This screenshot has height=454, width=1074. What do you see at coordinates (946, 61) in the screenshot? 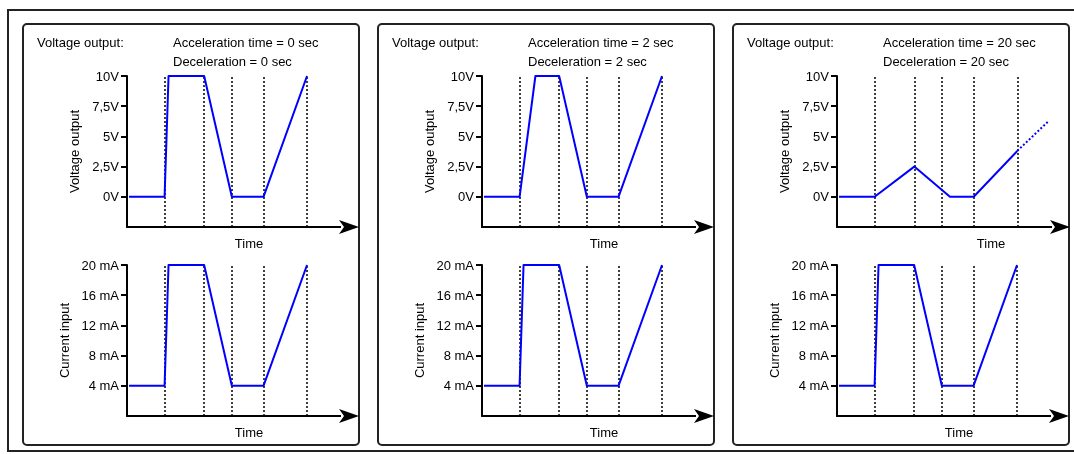
I see `text: Deceleration = 20 sec` at bounding box center [946, 61].